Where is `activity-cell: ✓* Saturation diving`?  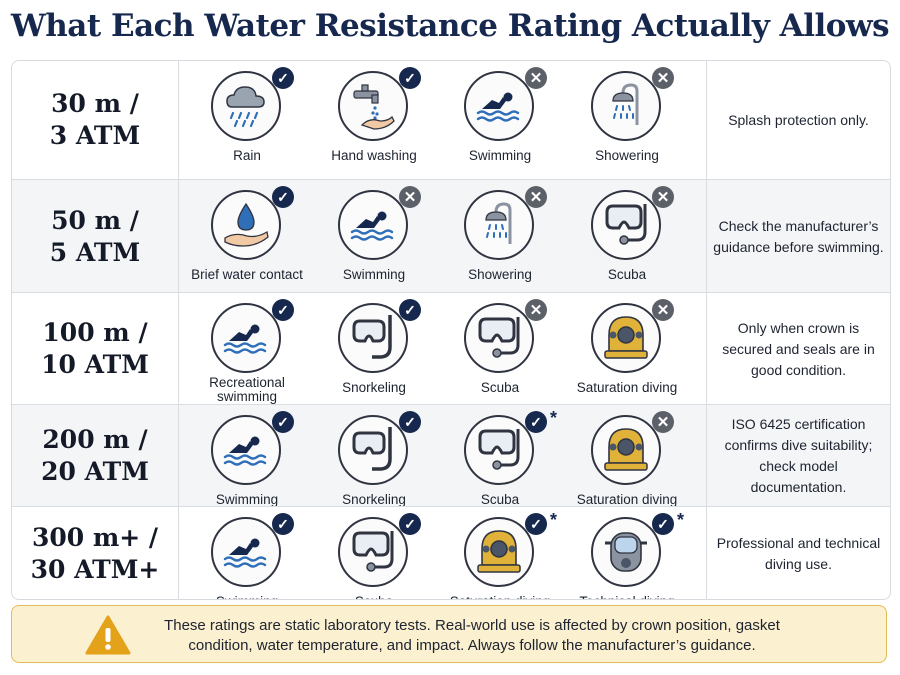
activity-cell: ✓* Saturation diving is located at coordinates (500, 553).